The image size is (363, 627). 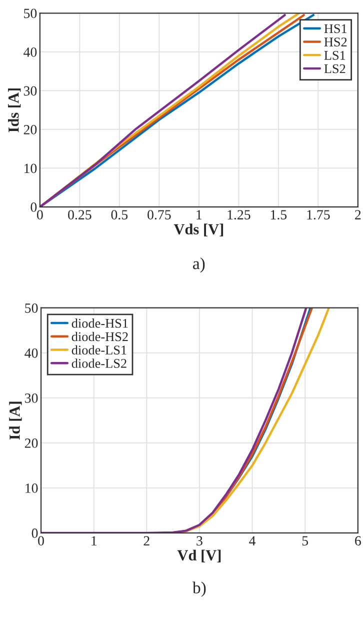 What do you see at coordinates (199, 265) in the screenshot?
I see `text: a)` at bounding box center [199, 265].